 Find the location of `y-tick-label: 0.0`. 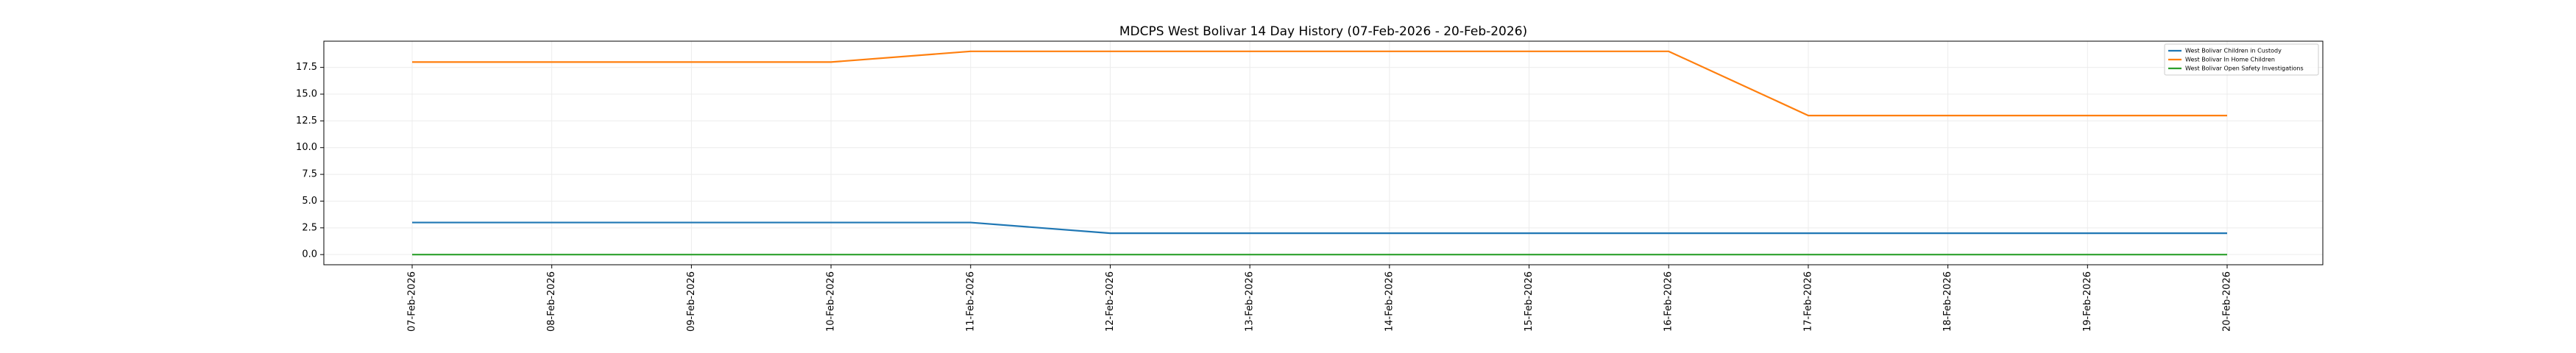

y-tick-label: 0.0 is located at coordinates (309, 255).